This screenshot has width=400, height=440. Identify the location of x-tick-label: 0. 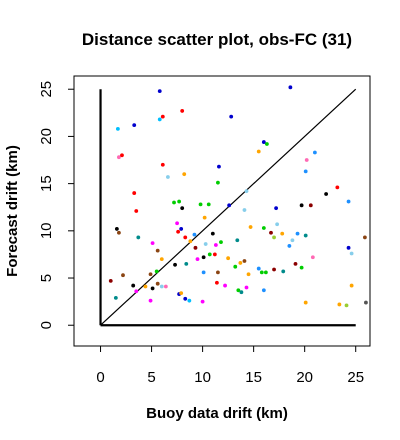
(100, 377).